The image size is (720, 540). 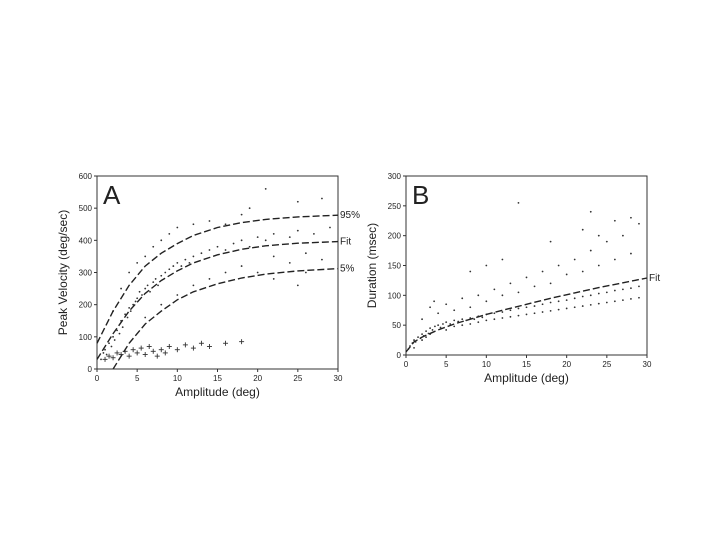 What do you see at coordinates (395, 176) in the screenshot?
I see `y-tick-label: 300` at bounding box center [395, 176].